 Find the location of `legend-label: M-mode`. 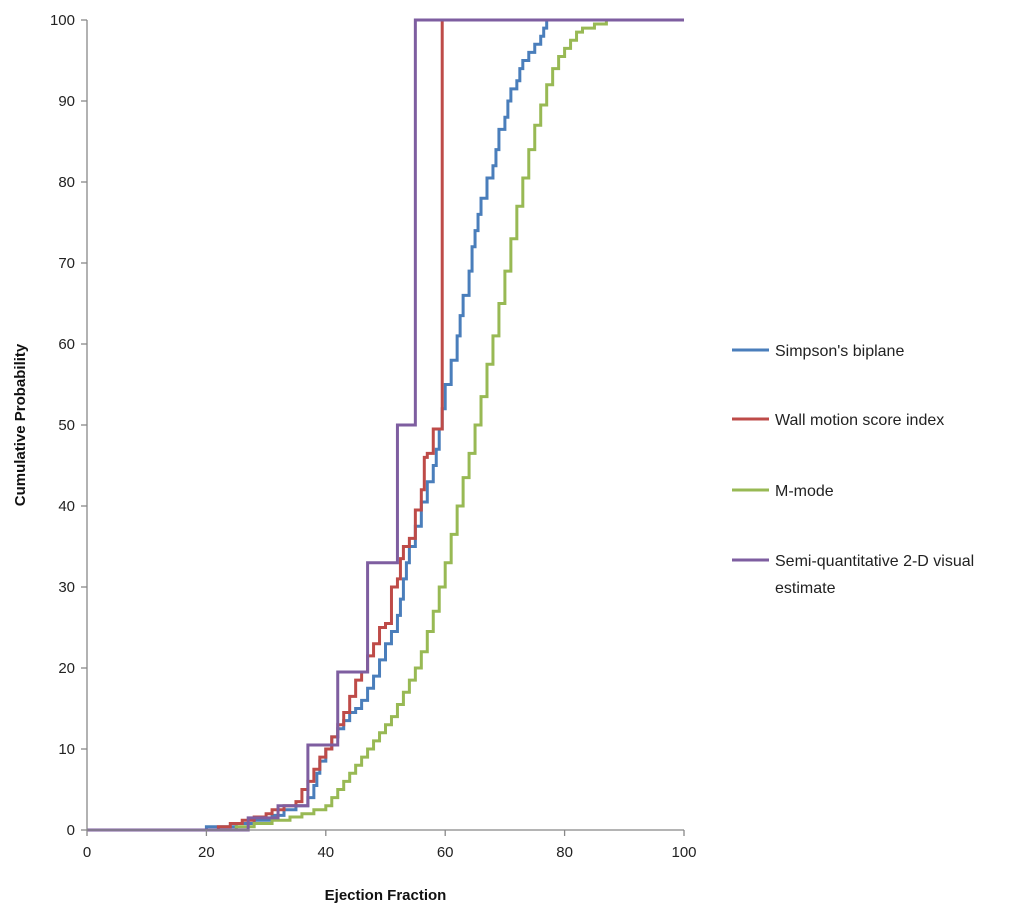

legend-label: M-mode is located at coordinates (804, 491).